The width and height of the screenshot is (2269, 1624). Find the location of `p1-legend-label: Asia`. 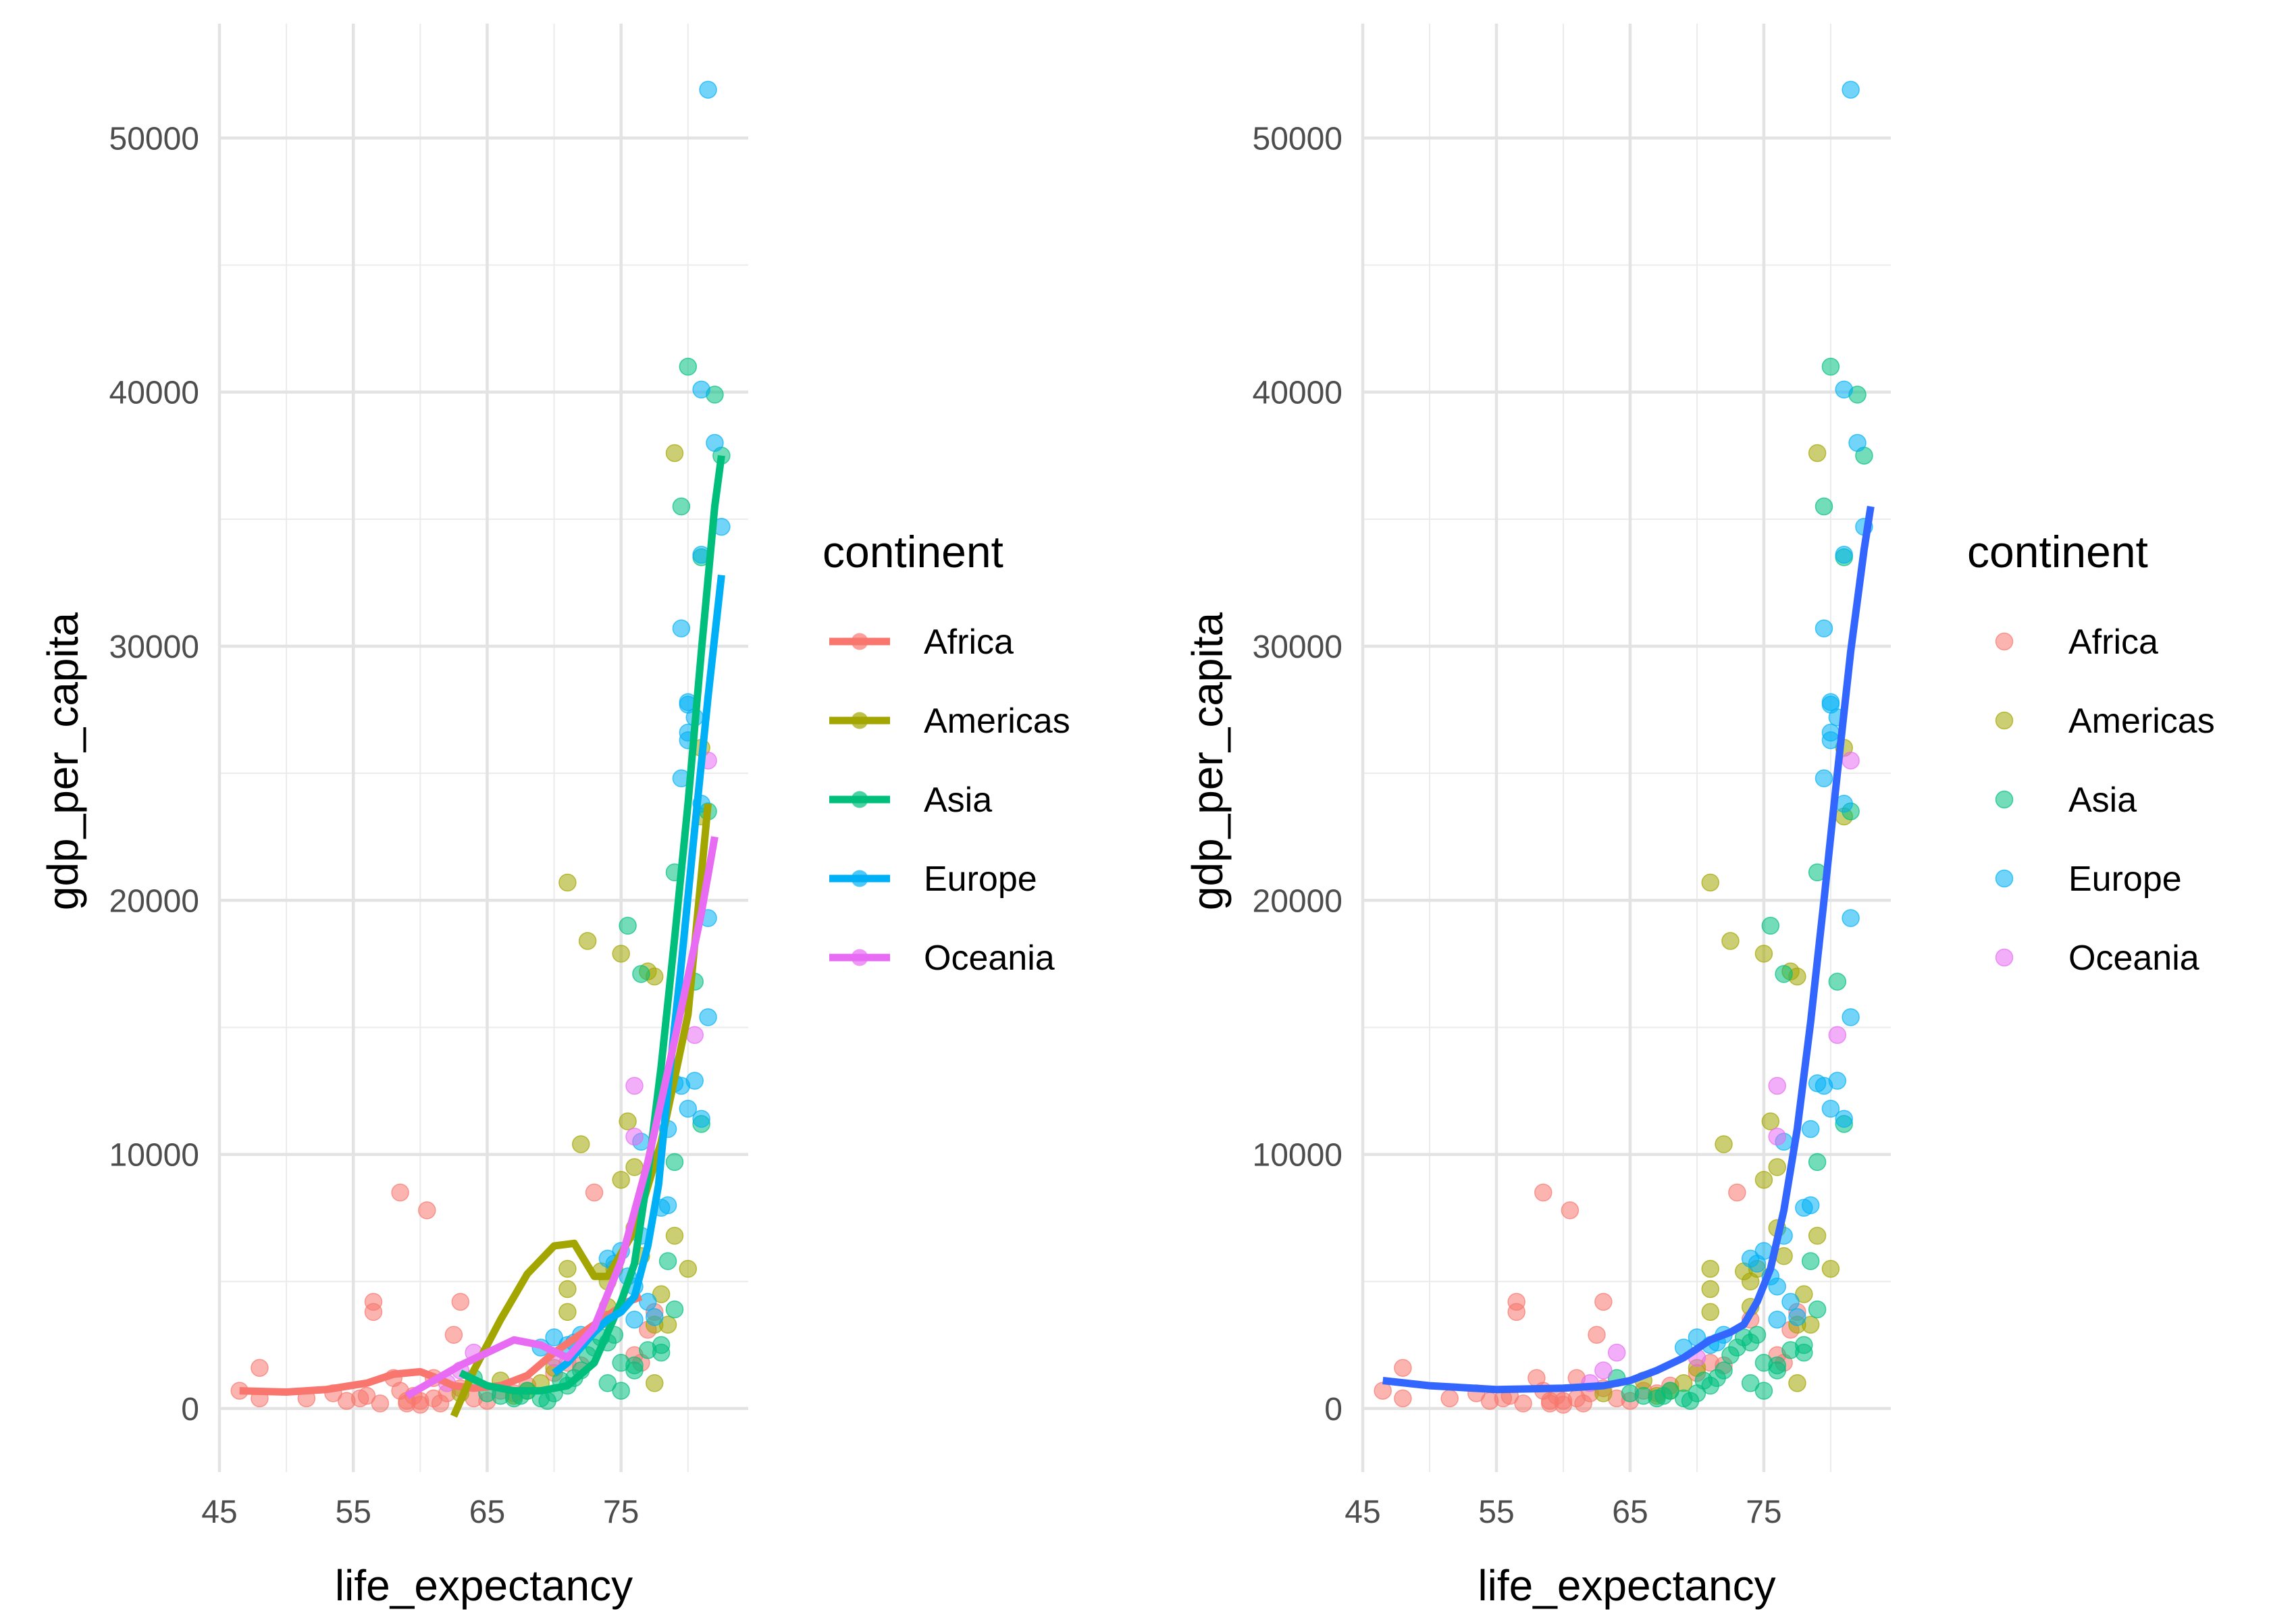

p1-legend-label: Asia is located at coordinates (2102, 800).